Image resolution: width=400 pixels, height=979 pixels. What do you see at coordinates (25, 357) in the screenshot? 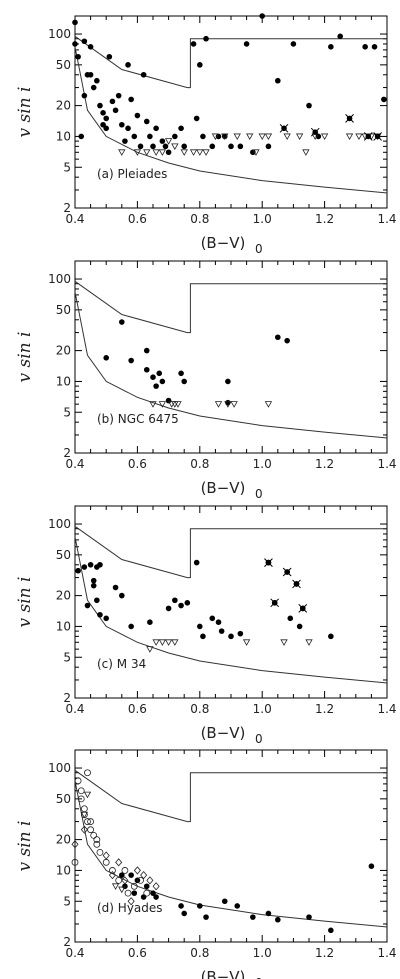
I see `y-axis-label: v sin i` at bounding box center [25, 357].